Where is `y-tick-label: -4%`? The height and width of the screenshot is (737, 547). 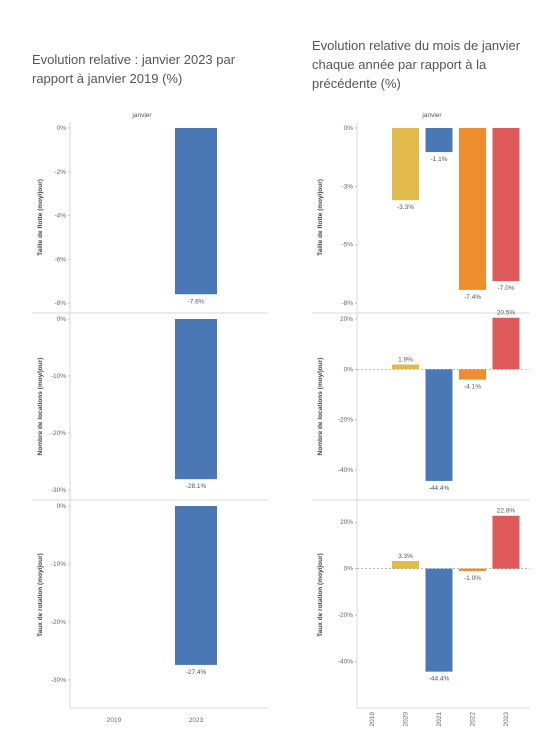
y-tick-label: -4% is located at coordinates (60, 216).